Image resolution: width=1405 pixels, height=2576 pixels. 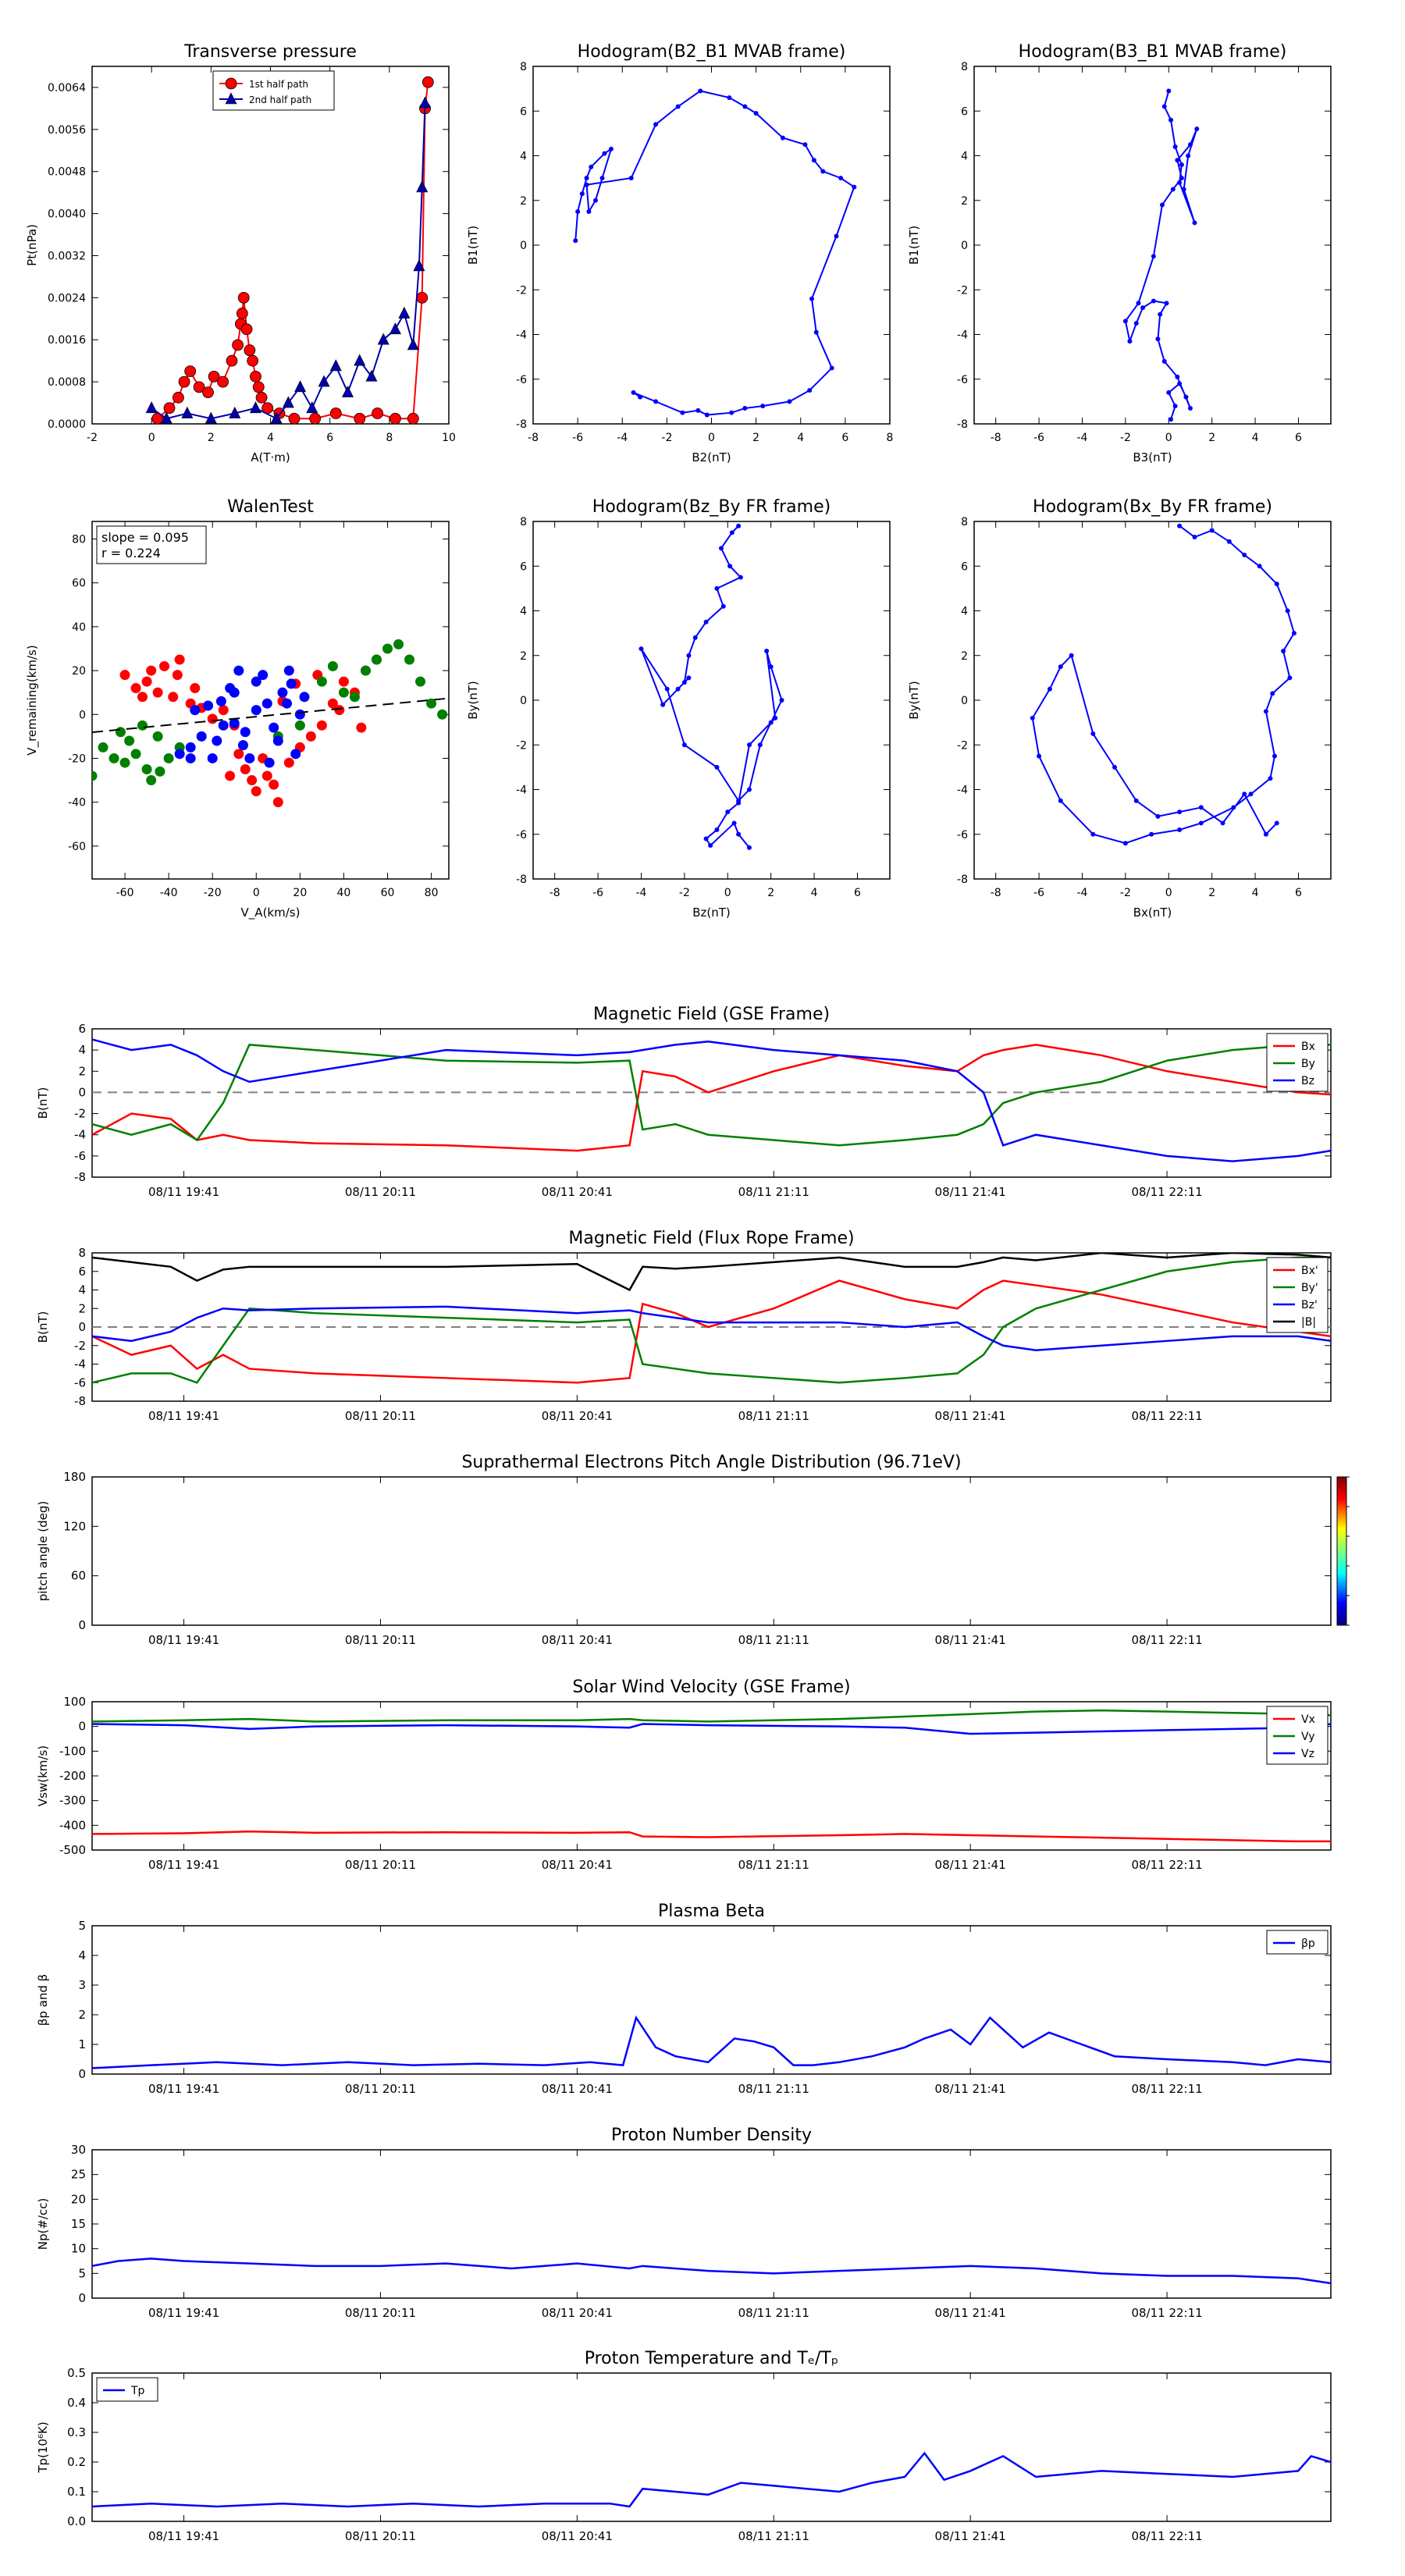 What do you see at coordinates (962, 879) in the screenshot?
I see `y-tick-label: -8` at bounding box center [962, 879].